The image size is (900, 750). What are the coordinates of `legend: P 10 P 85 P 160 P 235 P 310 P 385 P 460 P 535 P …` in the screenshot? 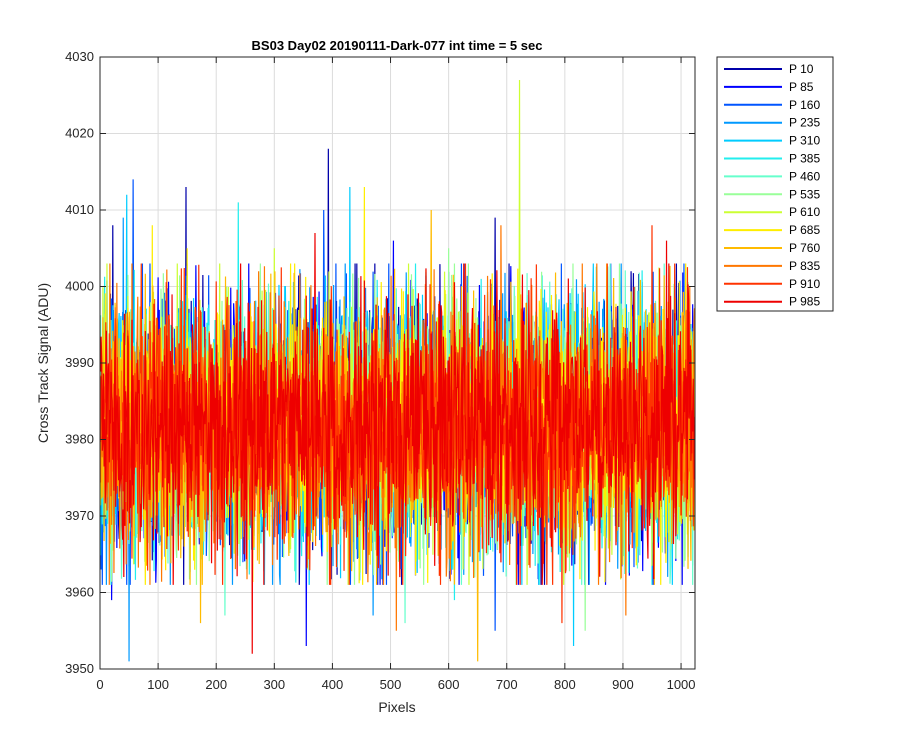 It's located at (775, 184).